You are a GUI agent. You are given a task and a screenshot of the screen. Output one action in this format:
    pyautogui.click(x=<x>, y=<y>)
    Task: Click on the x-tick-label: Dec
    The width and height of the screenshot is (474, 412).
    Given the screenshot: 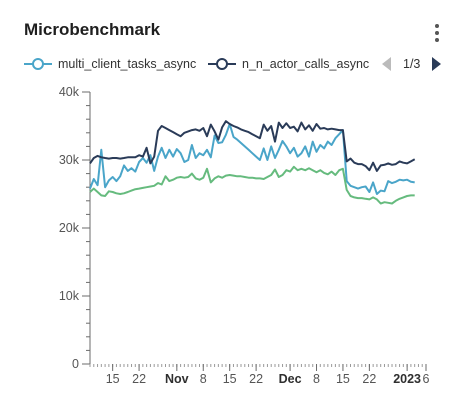 What is the action you would take?
    pyautogui.click(x=290, y=379)
    